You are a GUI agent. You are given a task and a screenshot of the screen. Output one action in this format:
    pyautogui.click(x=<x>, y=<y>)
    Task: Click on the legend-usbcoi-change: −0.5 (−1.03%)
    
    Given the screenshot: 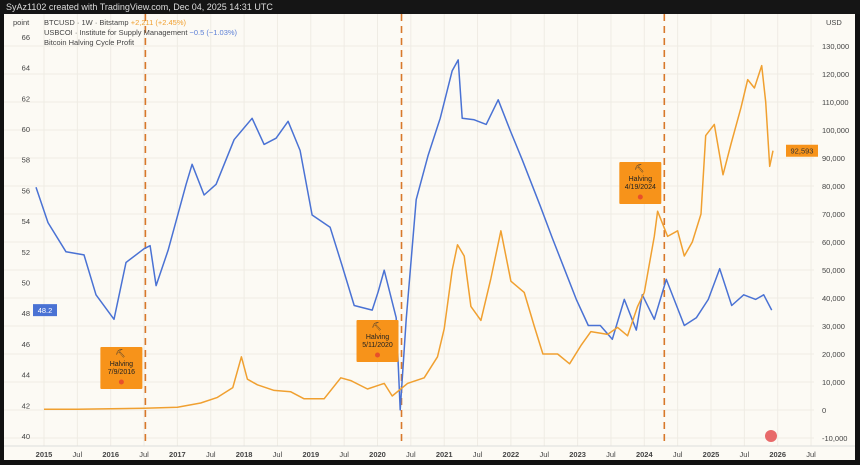 What is the action you would take?
    pyautogui.click(x=213, y=32)
    